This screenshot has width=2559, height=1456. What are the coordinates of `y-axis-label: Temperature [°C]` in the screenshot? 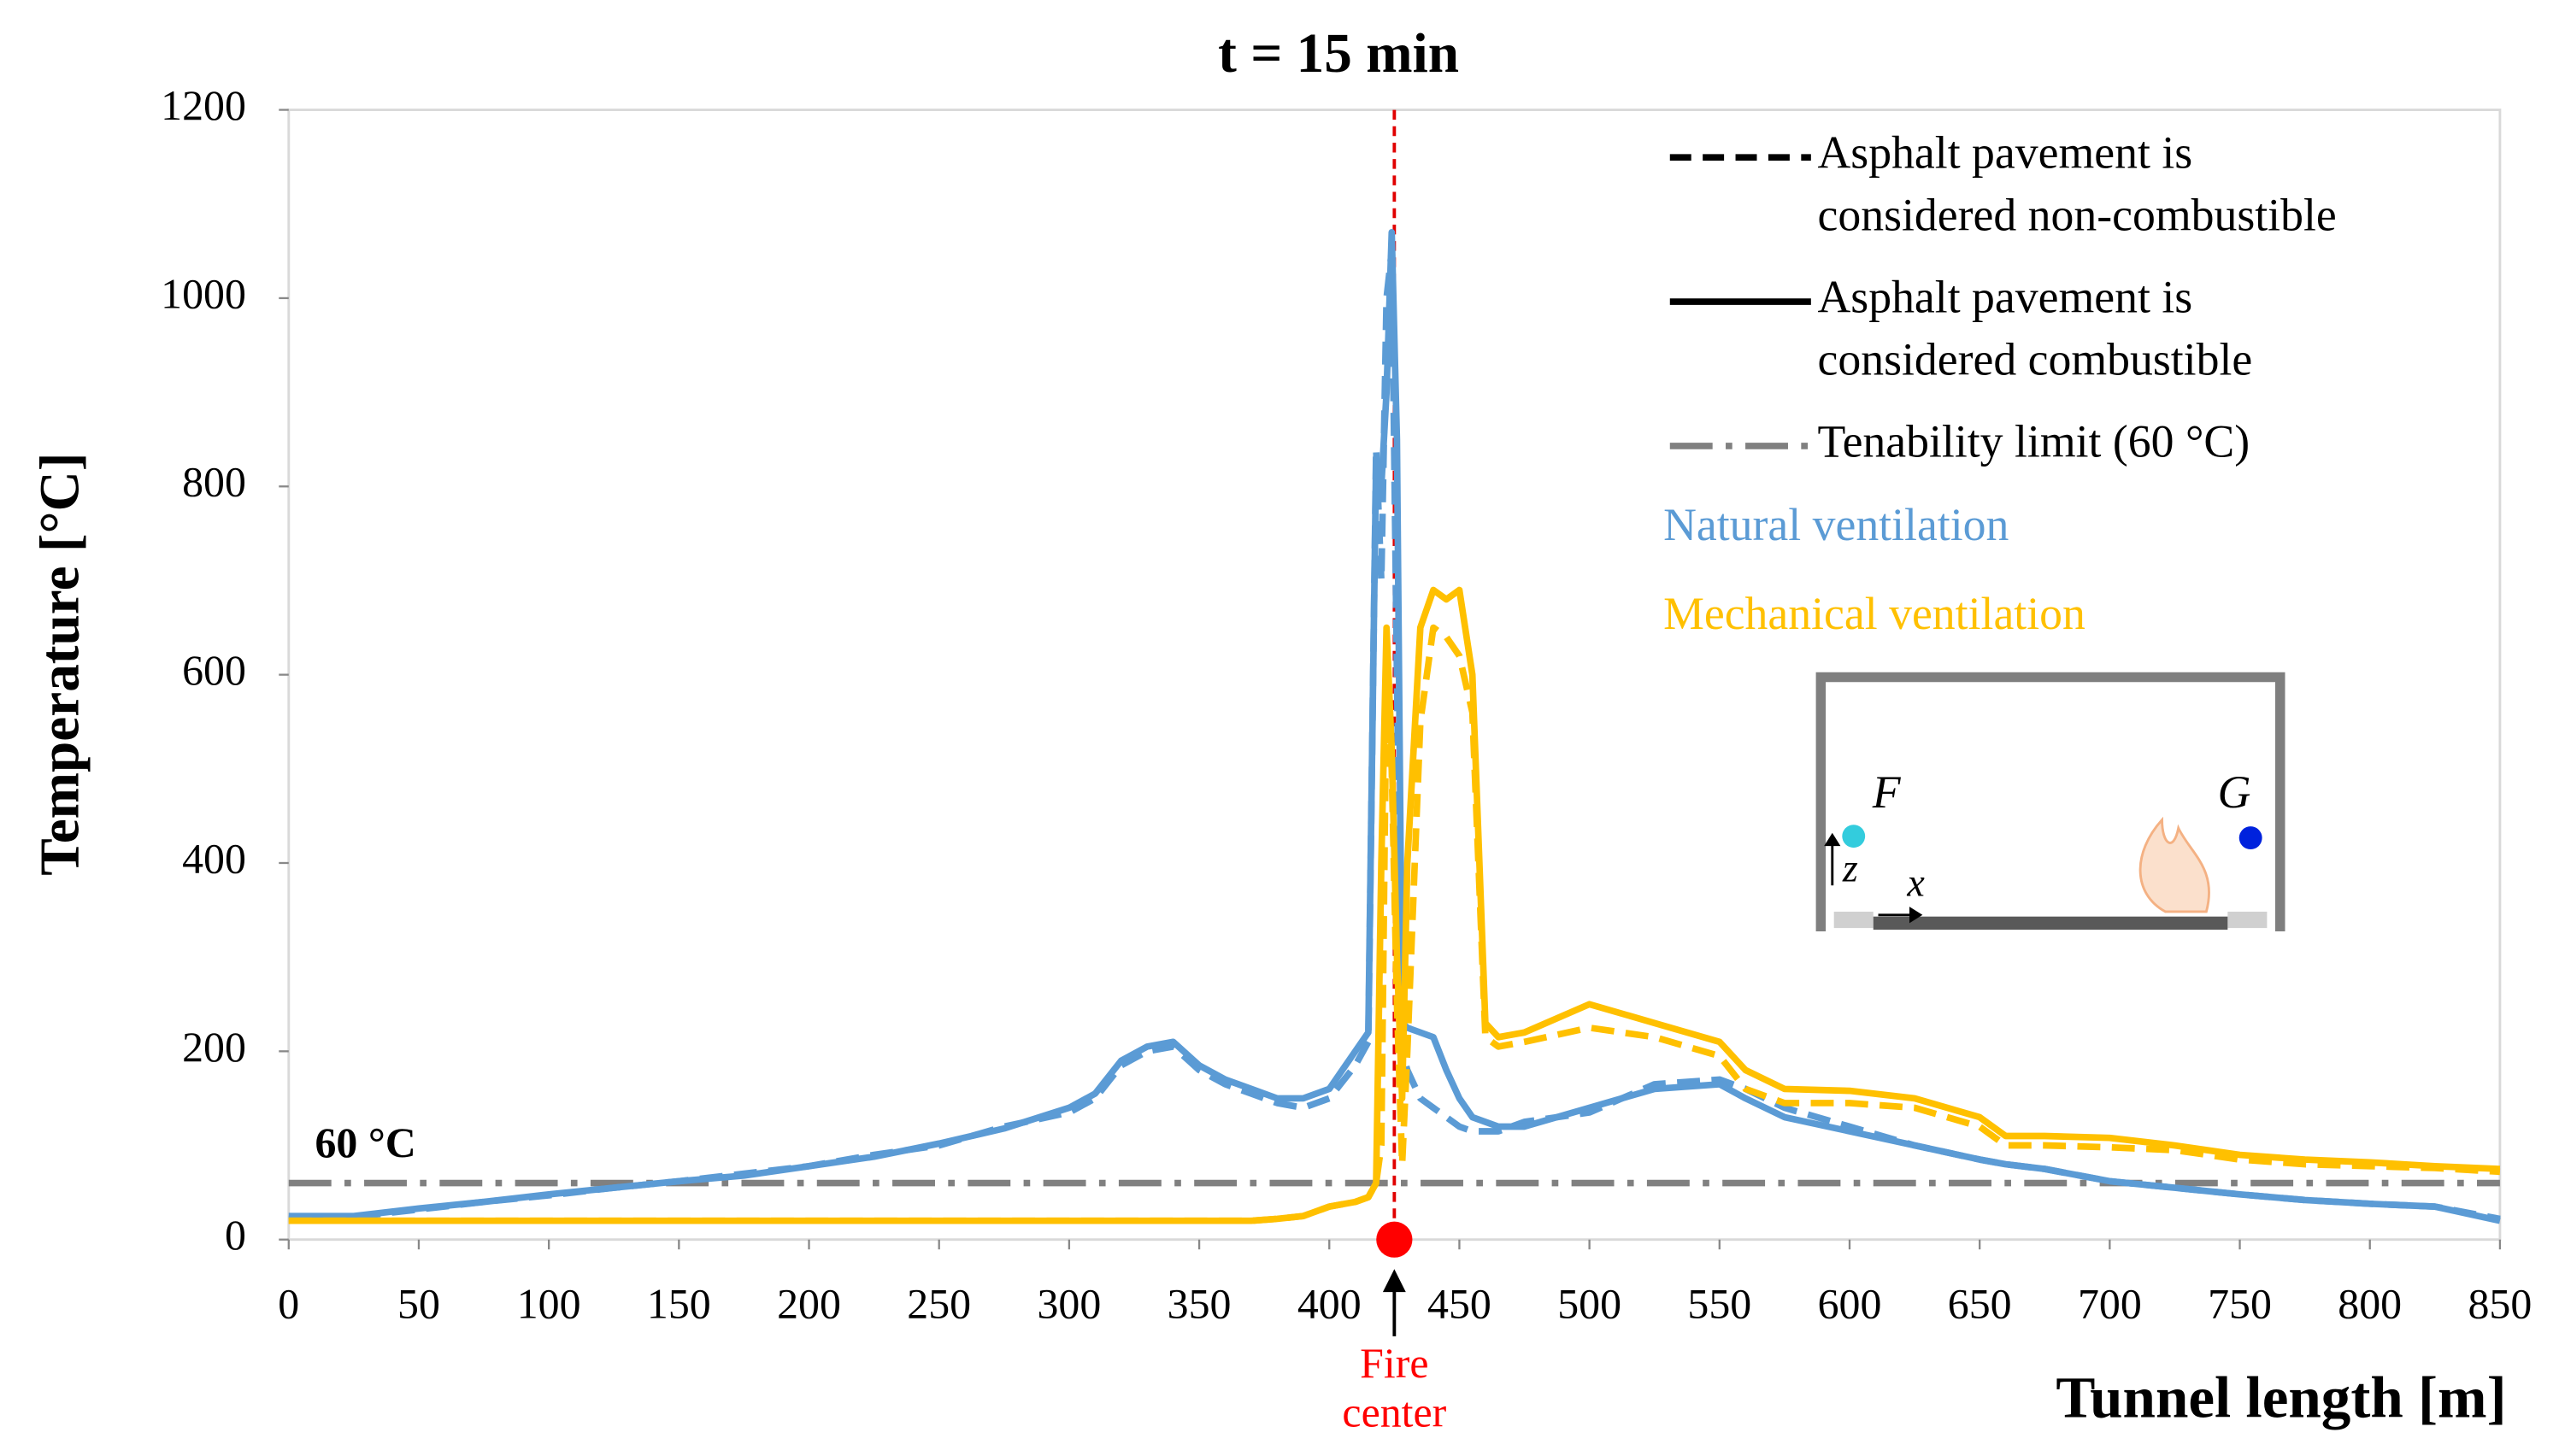 It's located at (60, 664).